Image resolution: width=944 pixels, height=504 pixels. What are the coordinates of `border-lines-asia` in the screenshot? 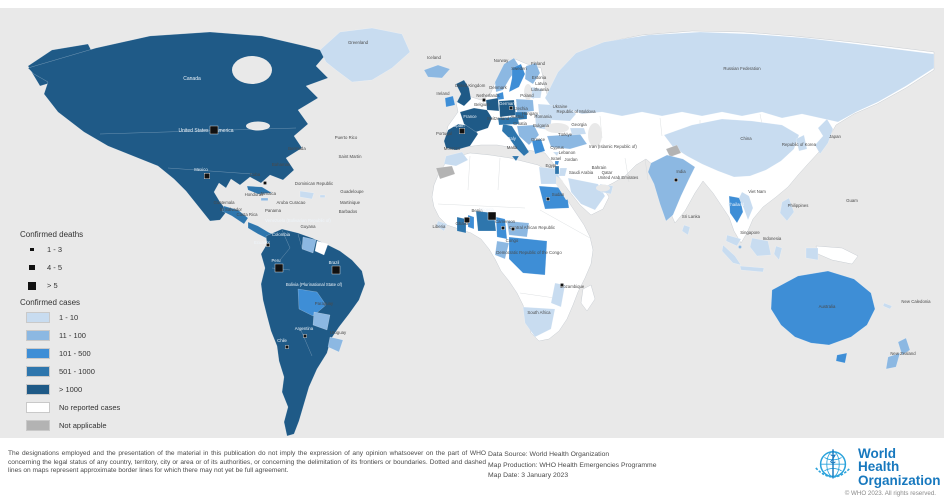 It's located at (681, 148).